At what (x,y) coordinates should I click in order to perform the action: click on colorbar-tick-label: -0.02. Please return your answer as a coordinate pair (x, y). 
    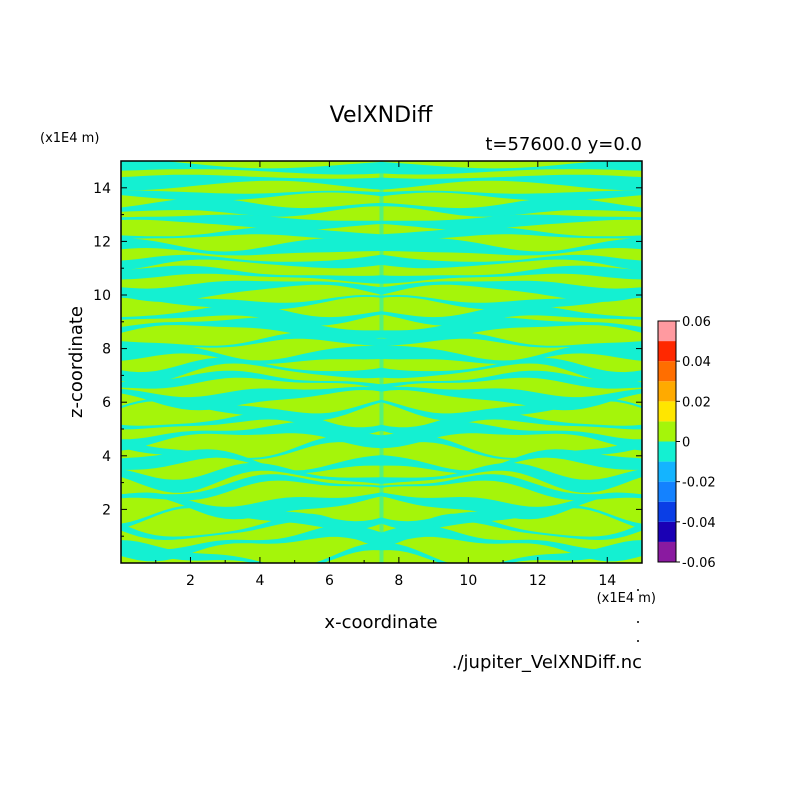
    Looking at the image, I should click on (699, 483).